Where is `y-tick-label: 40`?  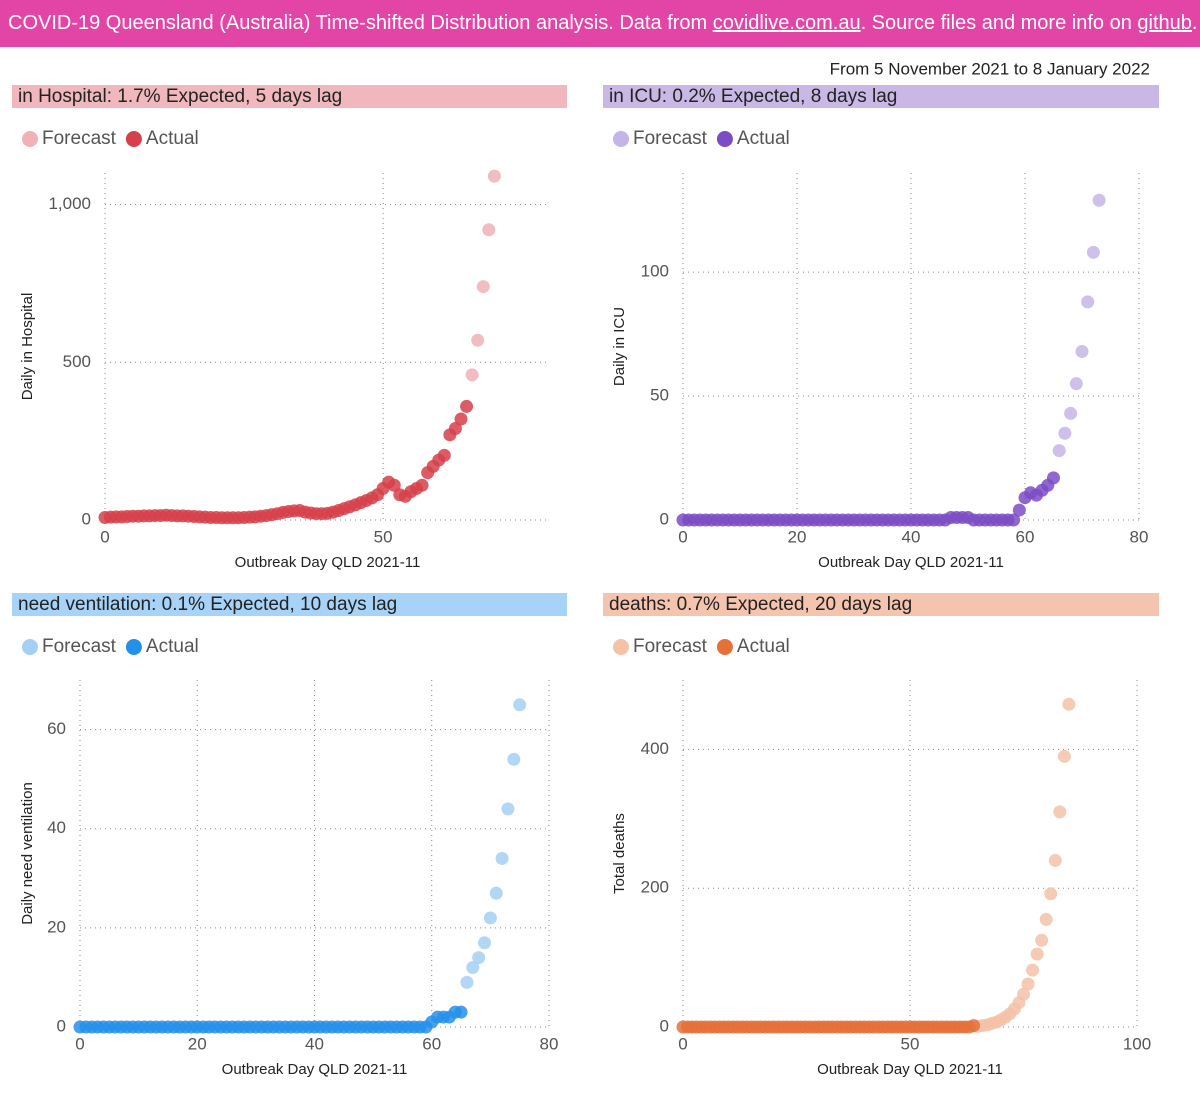
y-tick-label: 40 is located at coordinates (56, 827).